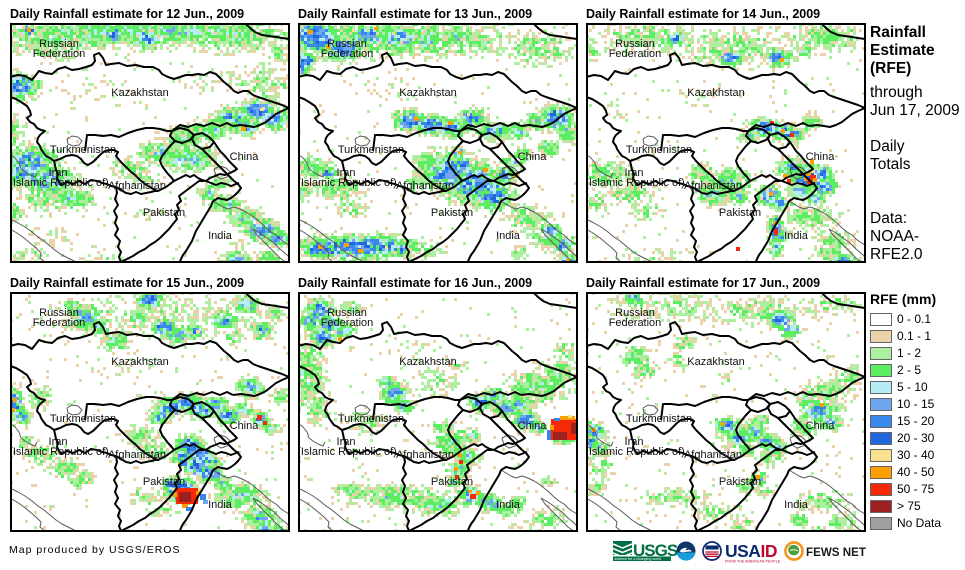  What do you see at coordinates (836, 552) in the screenshot?
I see `svg-text: FEWS NET` at bounding box center [836, 552].